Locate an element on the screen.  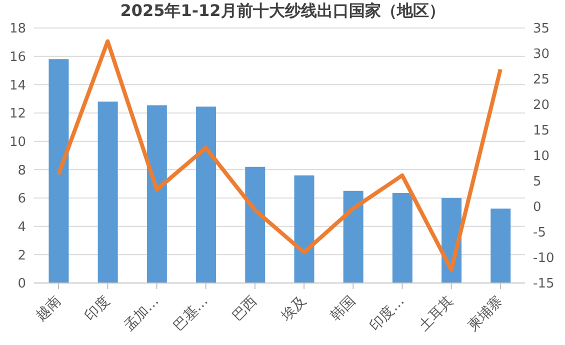
y-tick-label: 10 is located at coordinates (17, 142).